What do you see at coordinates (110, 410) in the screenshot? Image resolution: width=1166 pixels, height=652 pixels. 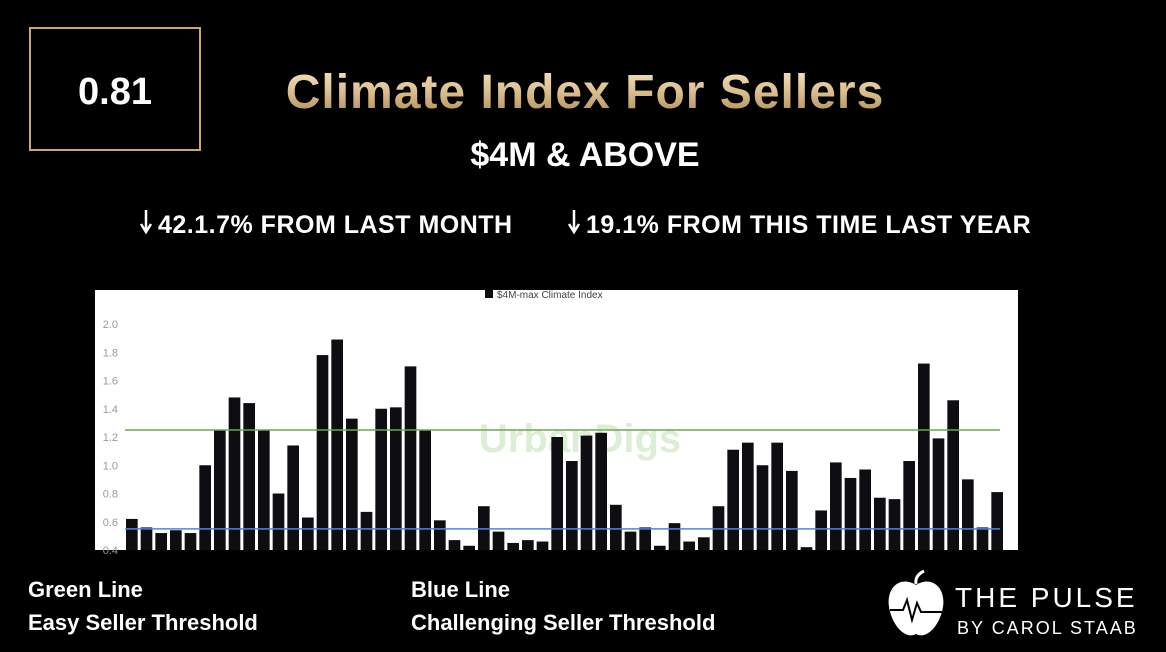 I see `y-tick-label: 1.4` at bounding box center [110, 410].